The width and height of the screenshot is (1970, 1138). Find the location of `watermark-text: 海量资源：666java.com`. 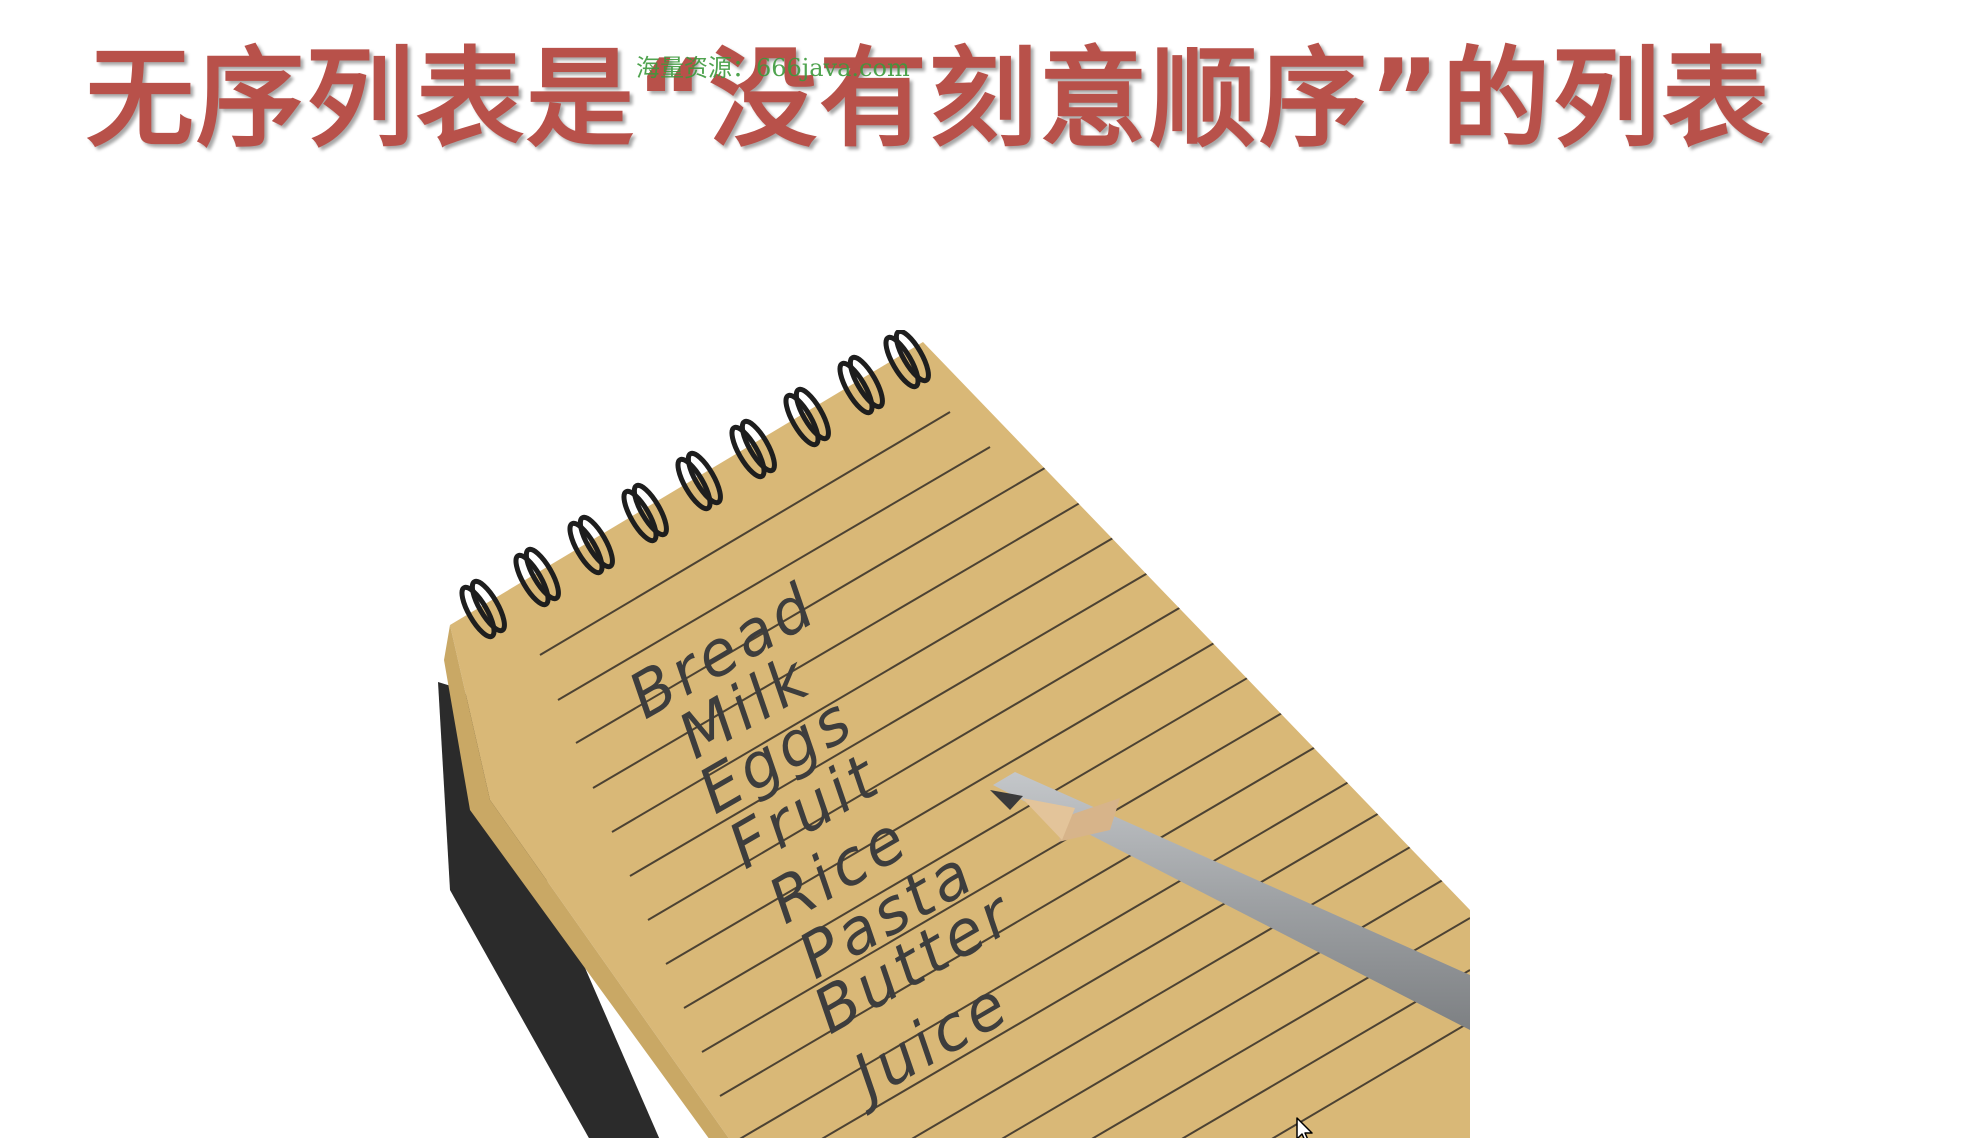

watermark-text: 海量资源：666java.com is located at coordinates (773, 68).